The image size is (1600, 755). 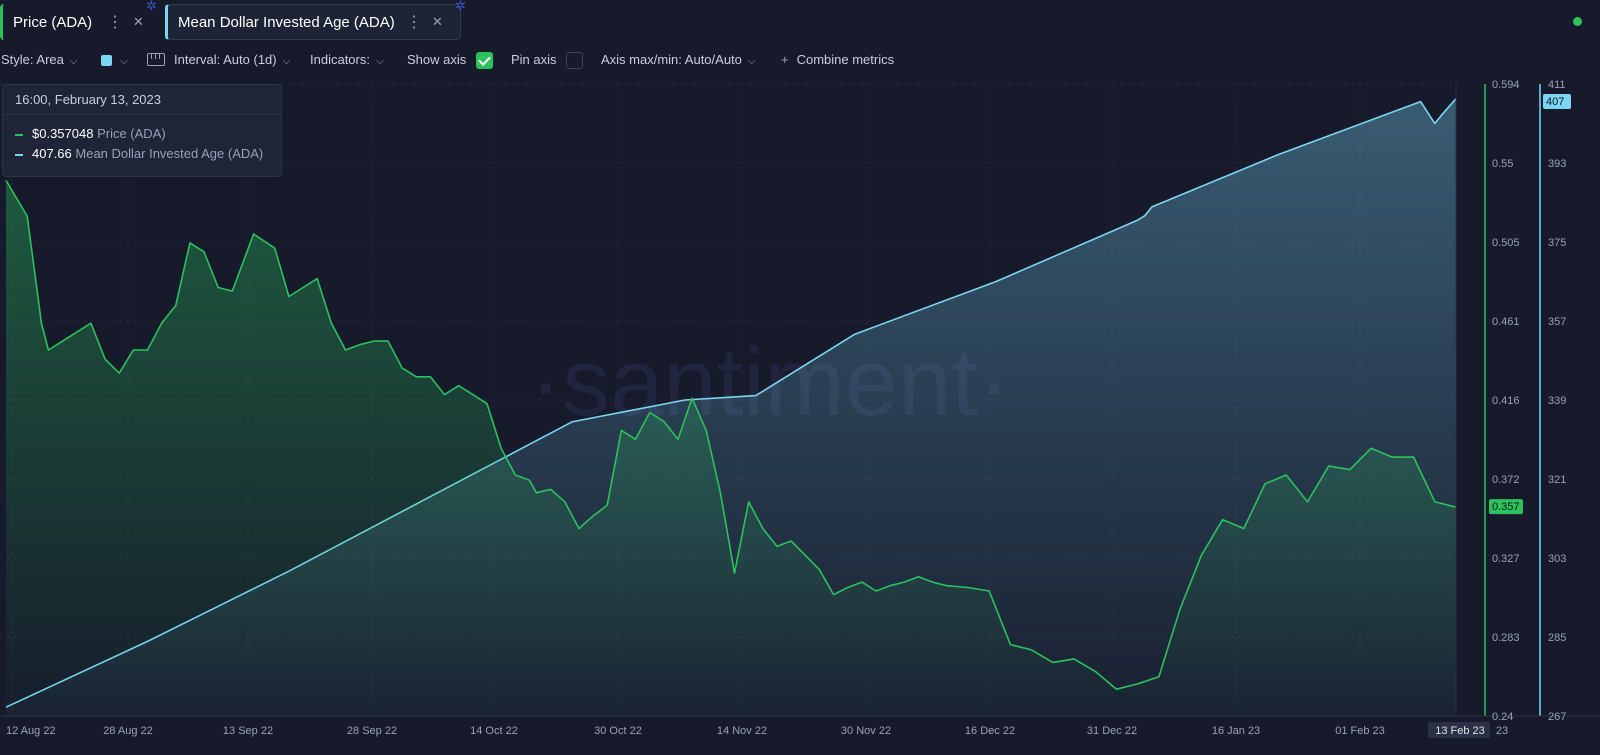 I want to click on show-axis-checkbox, so click(x=484, y=60).